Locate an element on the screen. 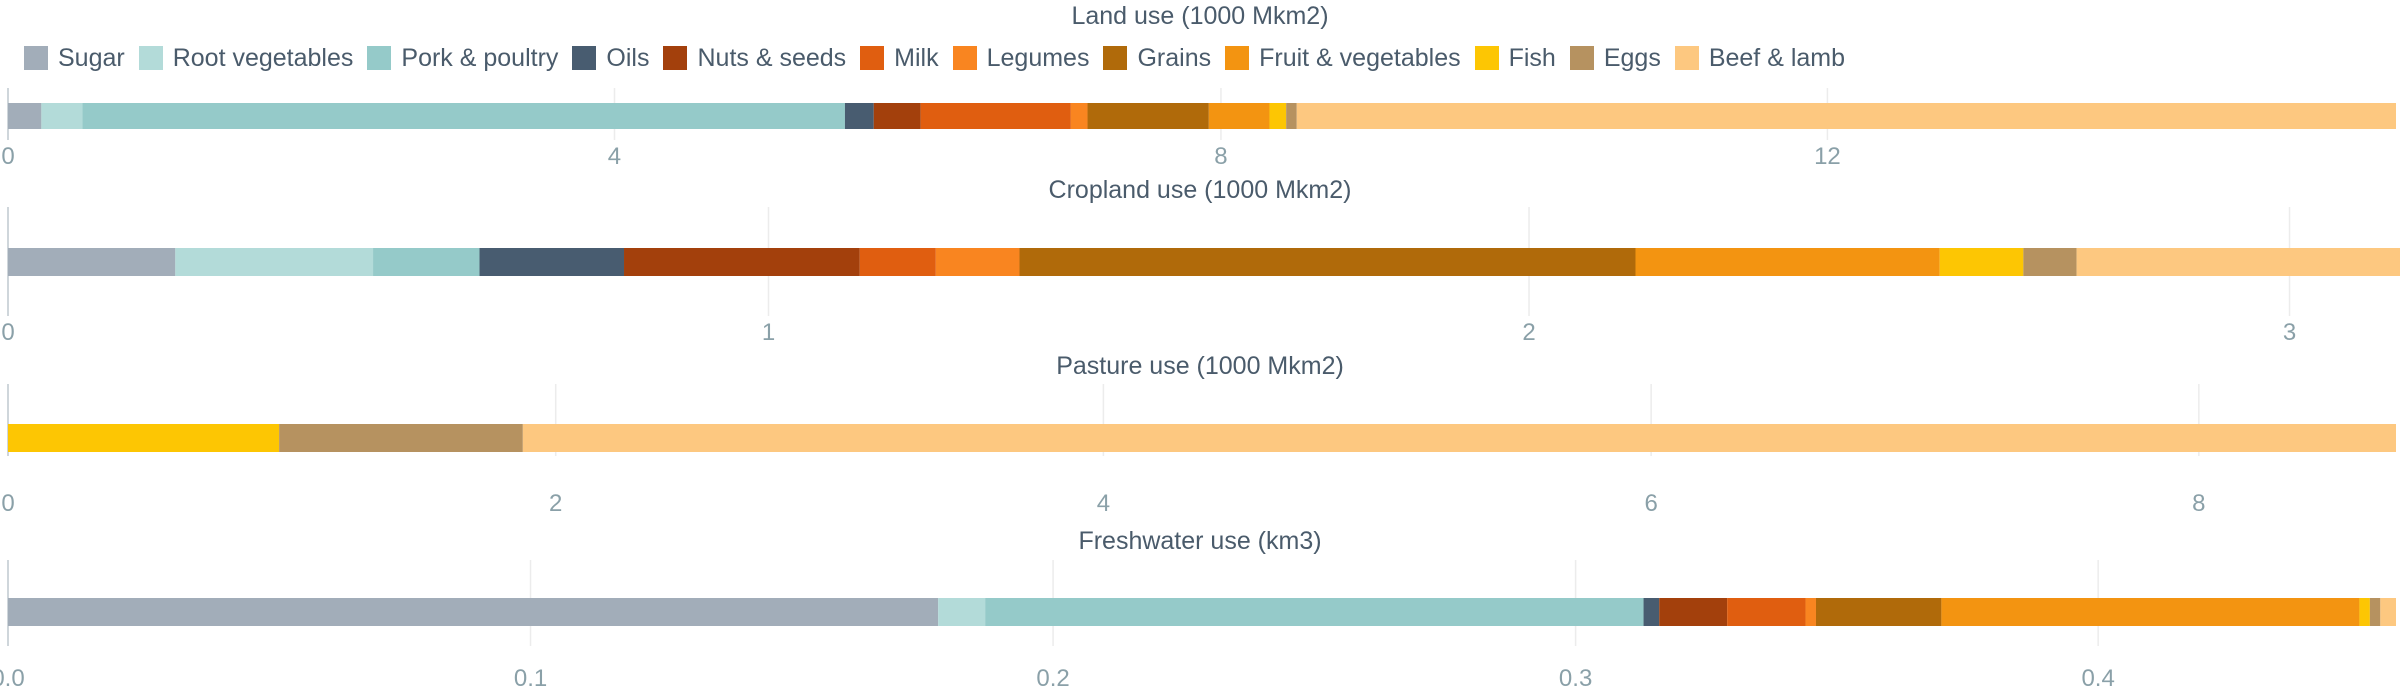 This screenshot has width=2400, height=700. tick-label: 12 is located at coordinates (1827, 156).